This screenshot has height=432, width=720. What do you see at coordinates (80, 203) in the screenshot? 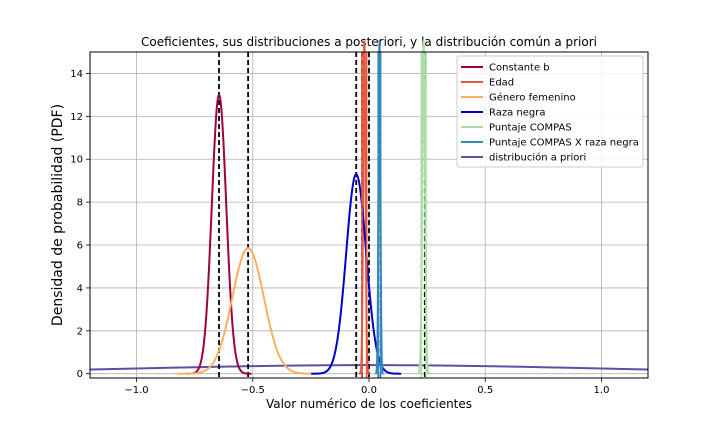
I see `y-tick-label: 8` at bounding box center [80, 203].